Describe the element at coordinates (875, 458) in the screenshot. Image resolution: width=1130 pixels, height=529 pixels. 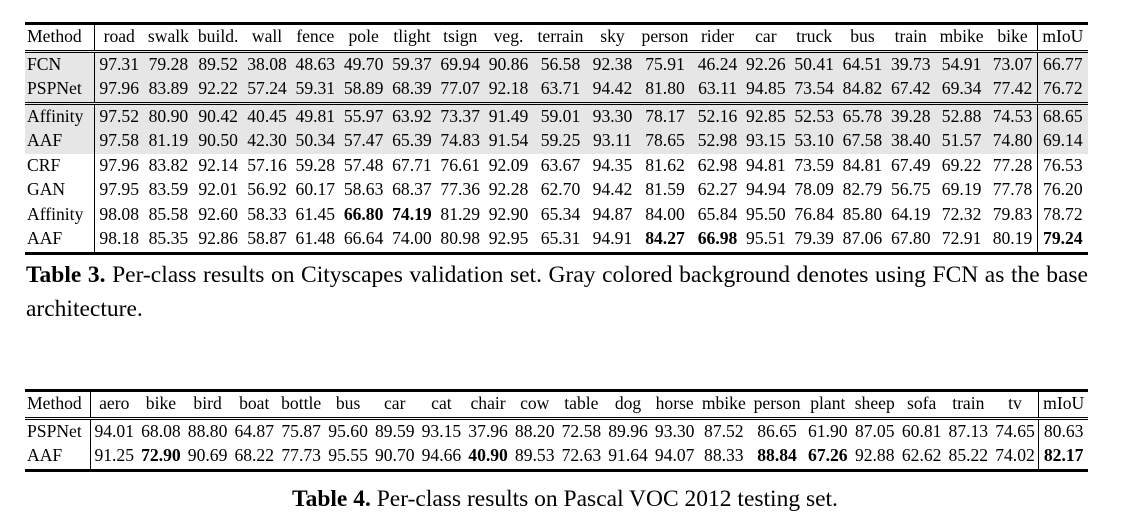
I see `value-cell: 92.88` at that location.